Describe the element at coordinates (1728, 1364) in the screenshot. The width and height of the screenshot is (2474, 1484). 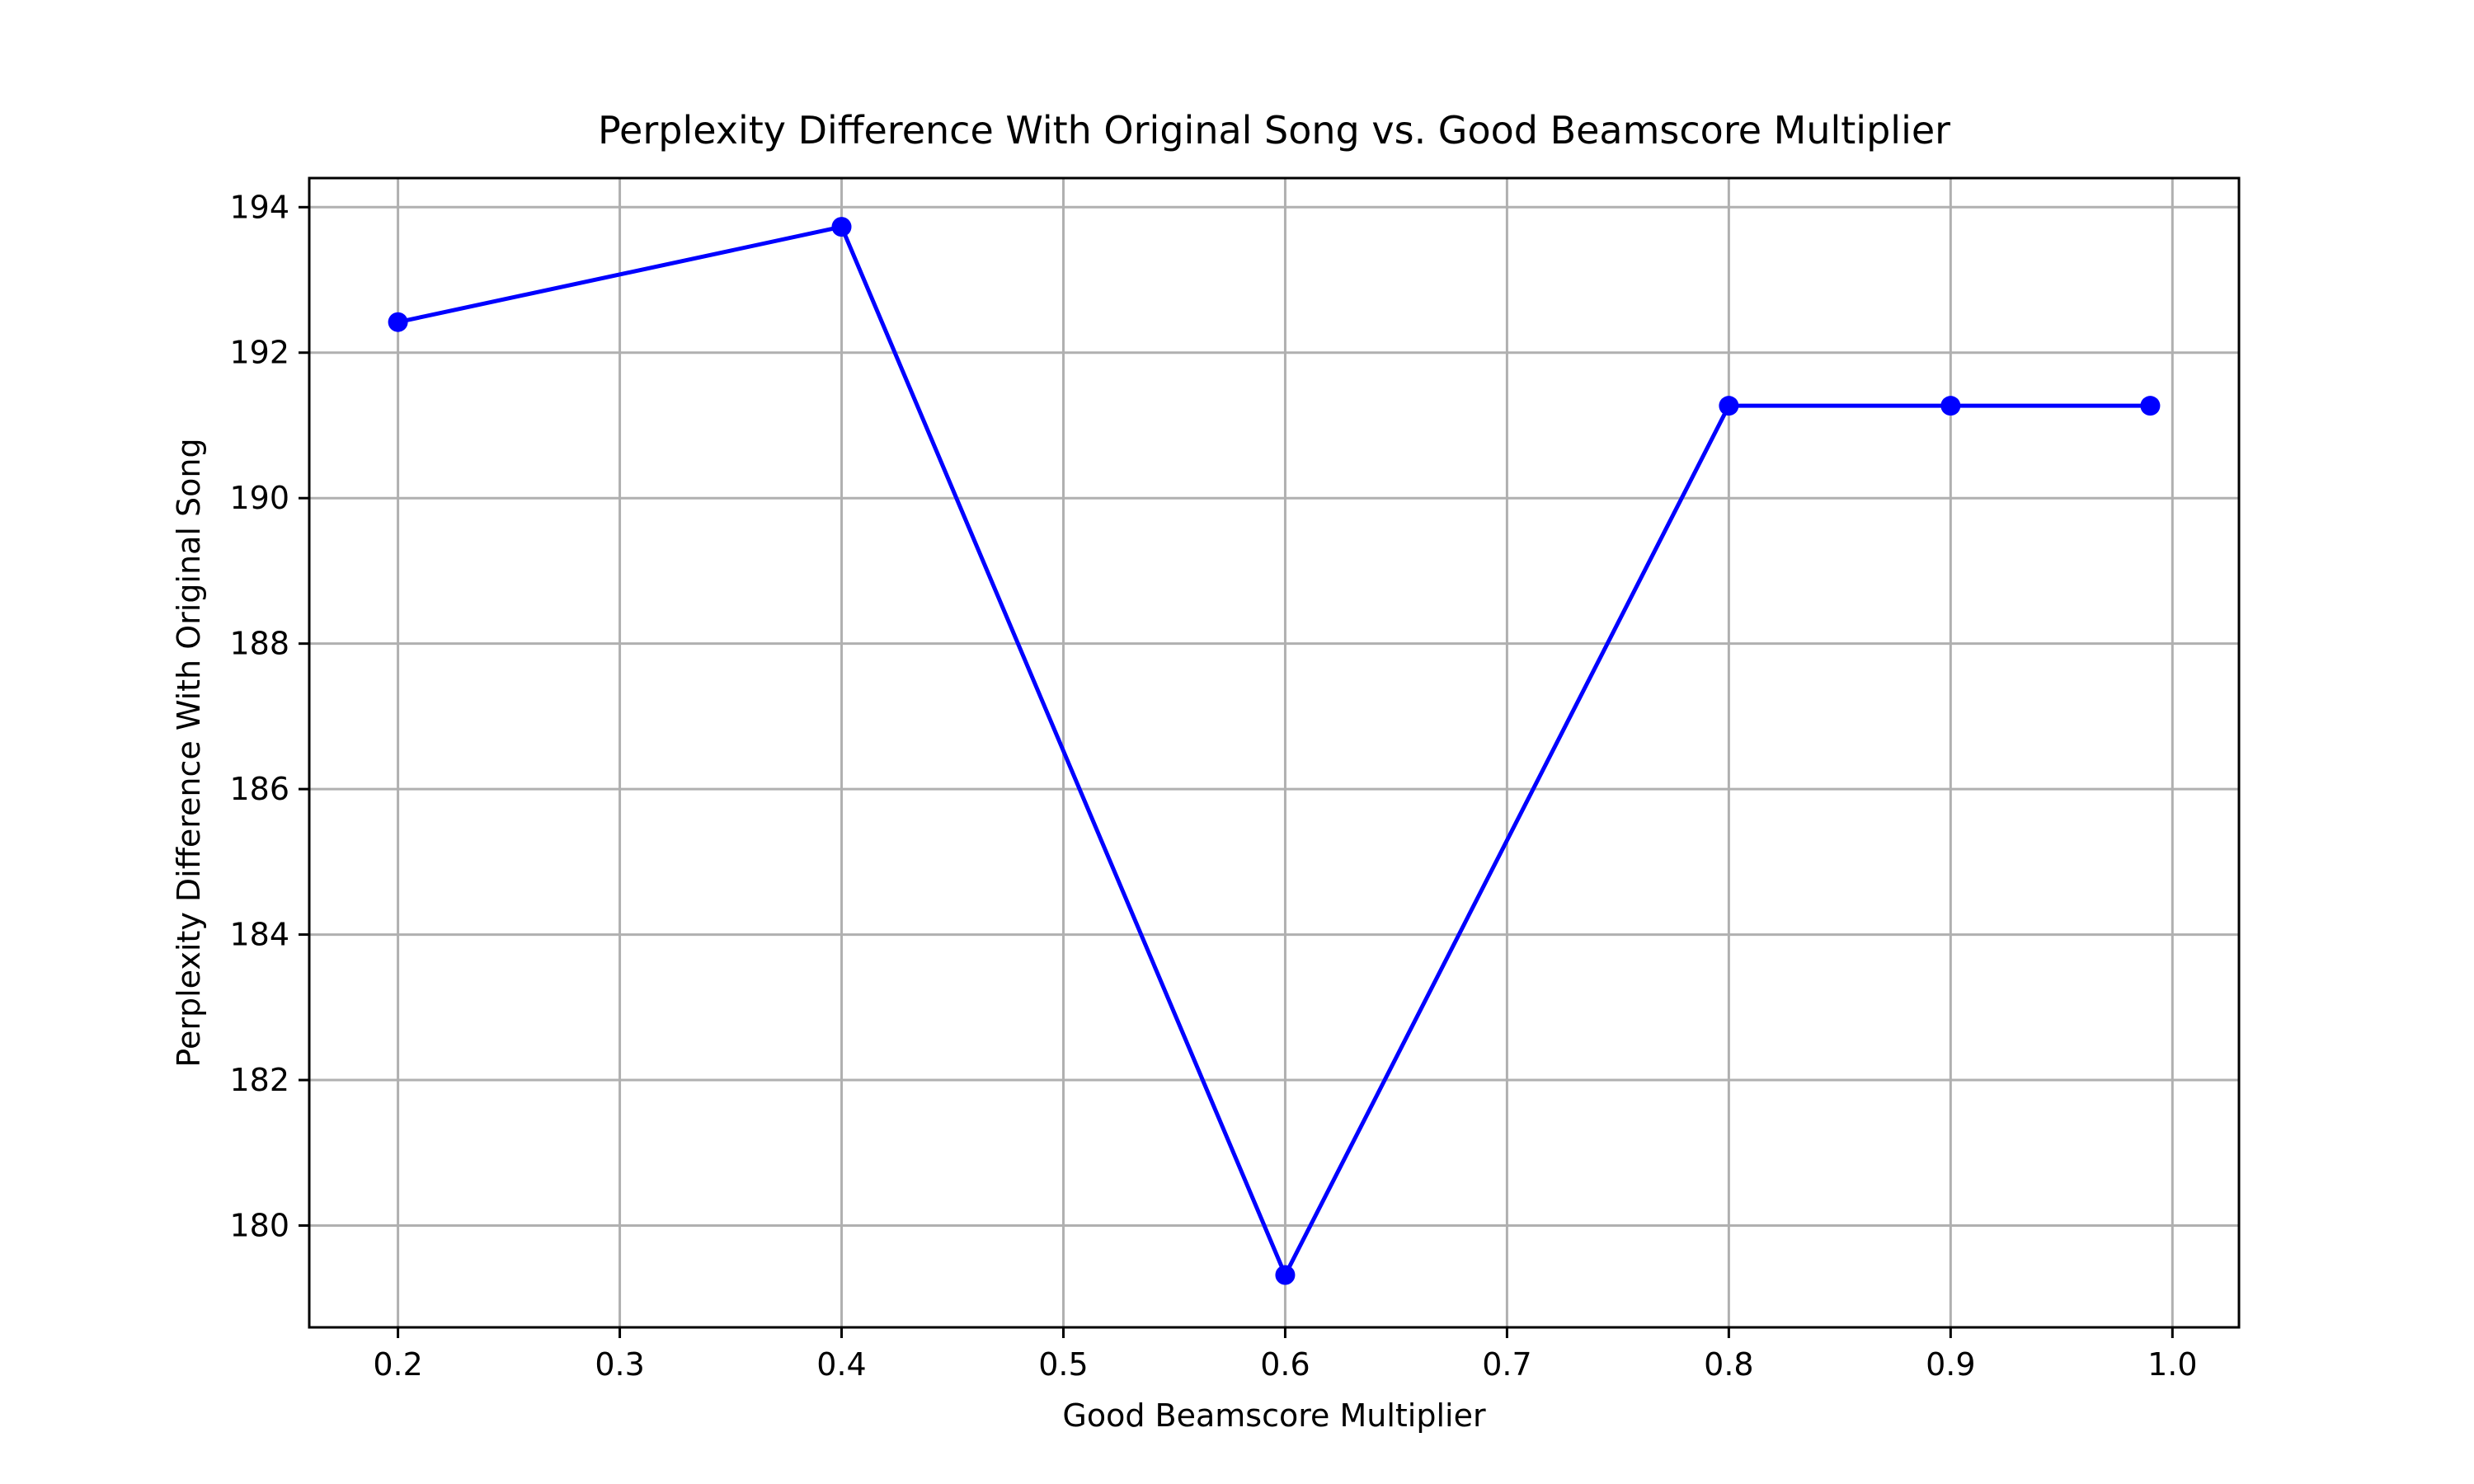
I see `x-tick-label: 0.8` at that location.